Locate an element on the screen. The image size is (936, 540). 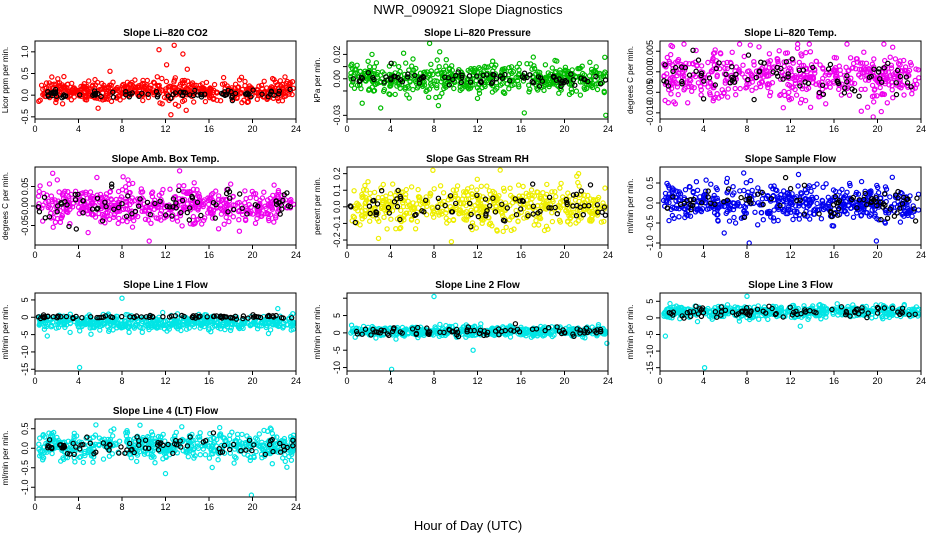
y-axis-label: ml/min per min. is located at coordinates (317, 332).